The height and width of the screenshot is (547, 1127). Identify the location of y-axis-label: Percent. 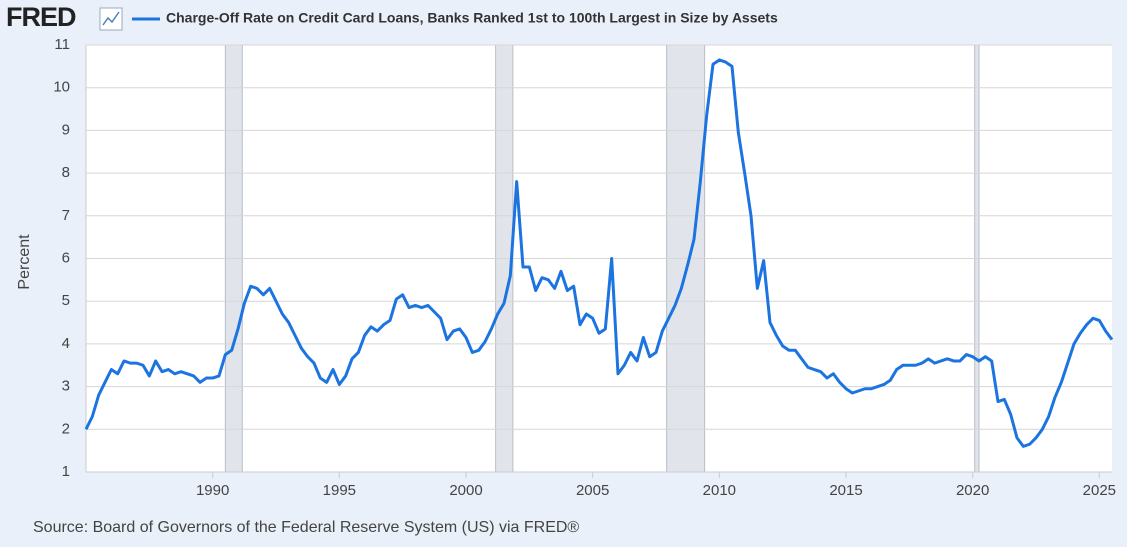
(24, 262).